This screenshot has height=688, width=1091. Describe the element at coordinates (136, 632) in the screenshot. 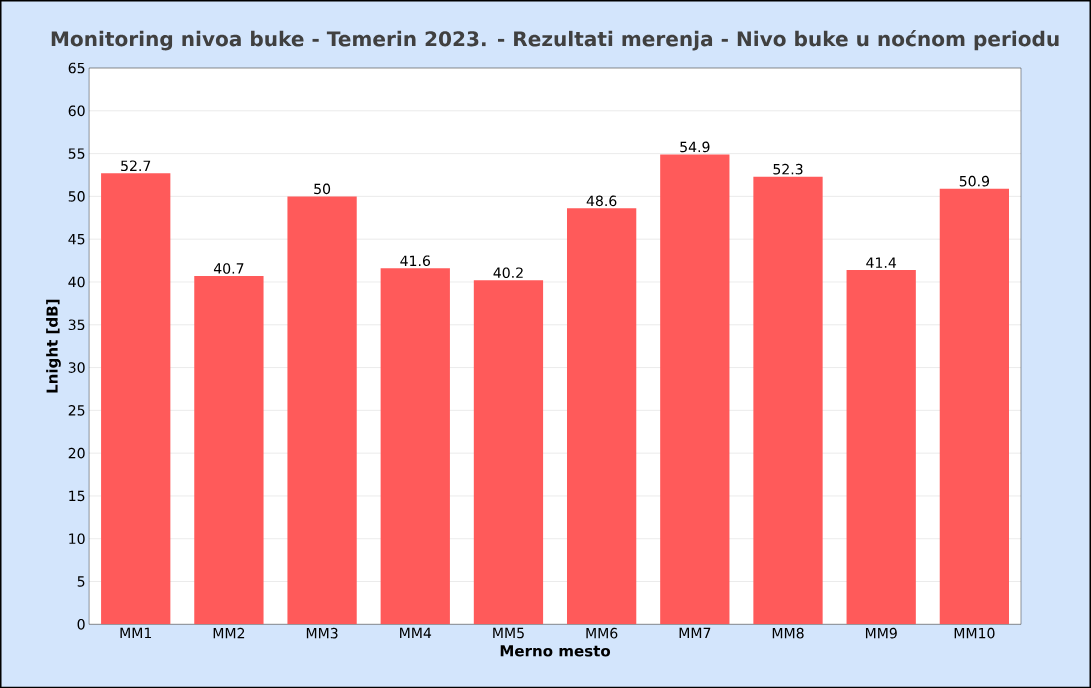

I see `x-tick-label: MM1` at that location.